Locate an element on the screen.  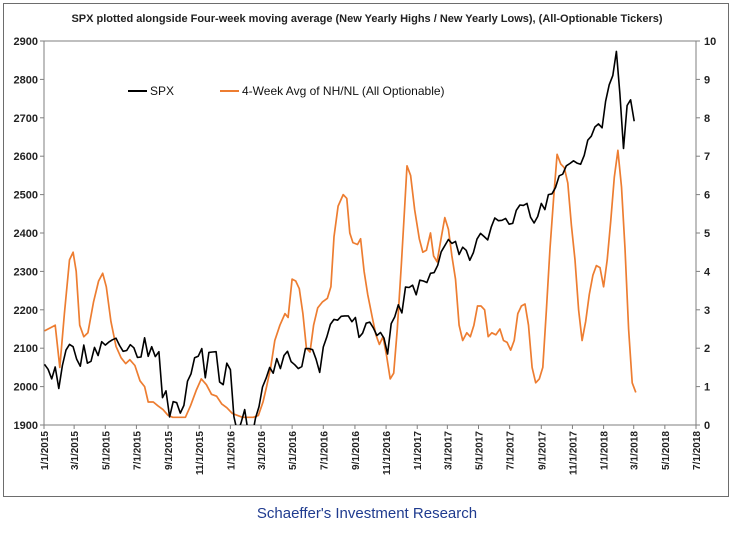
y-left-tick-label: 2200 is located at coordinates (26, 311).